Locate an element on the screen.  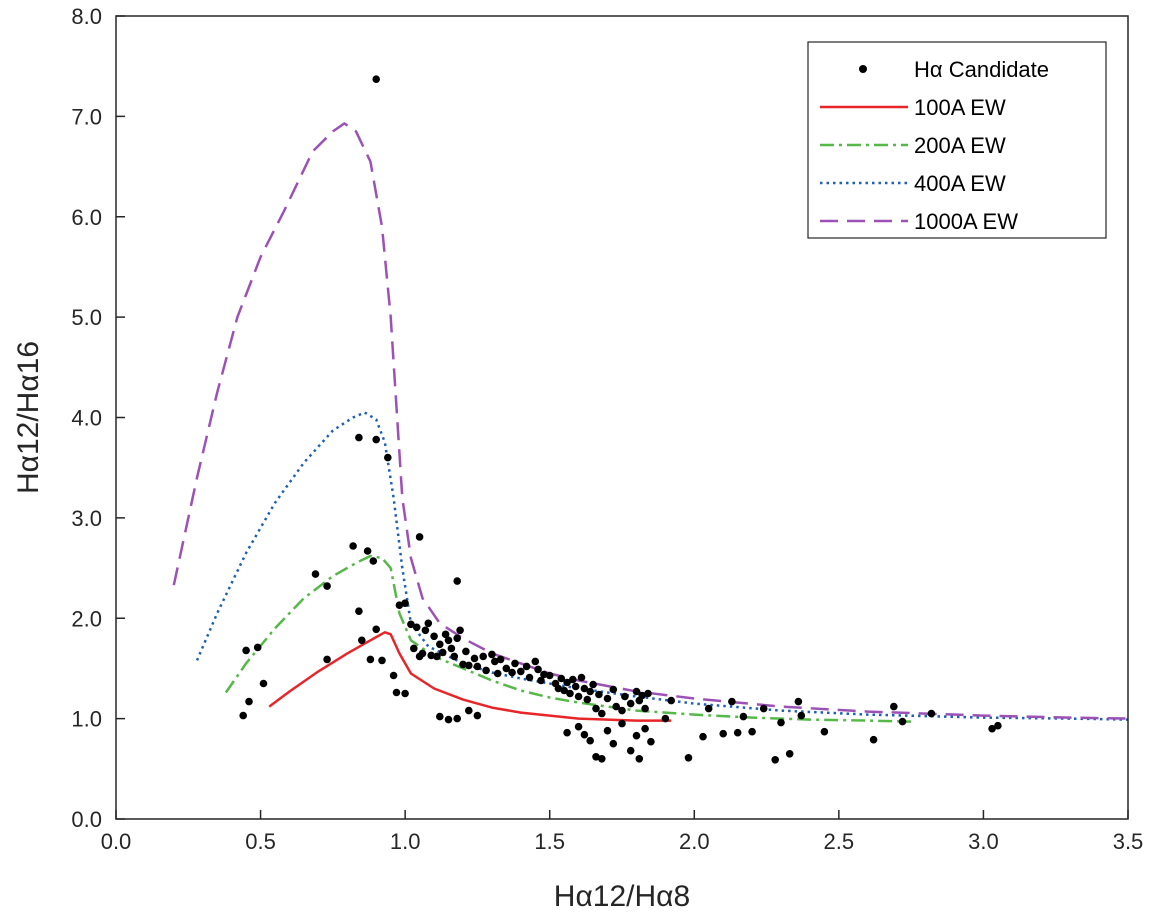
y-tick-label: 8.0 is located at coordinates (86, 16).